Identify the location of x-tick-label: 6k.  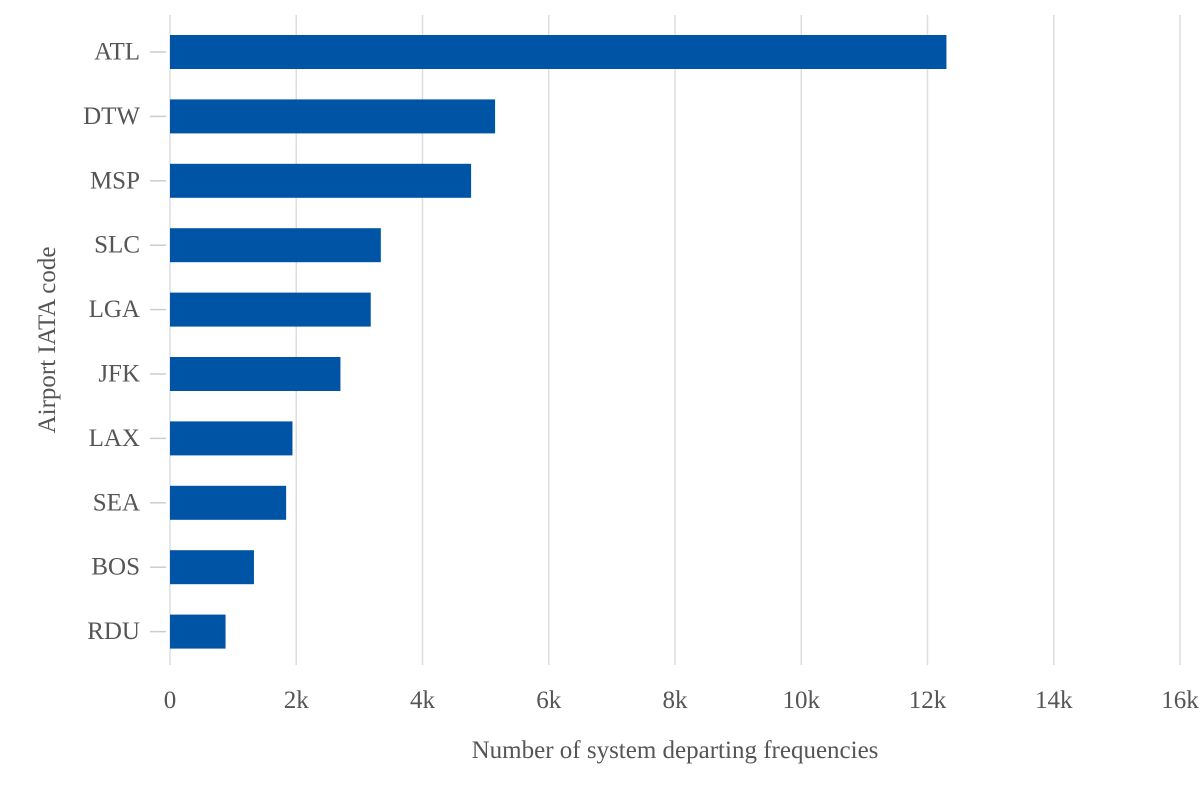
(549, 700).